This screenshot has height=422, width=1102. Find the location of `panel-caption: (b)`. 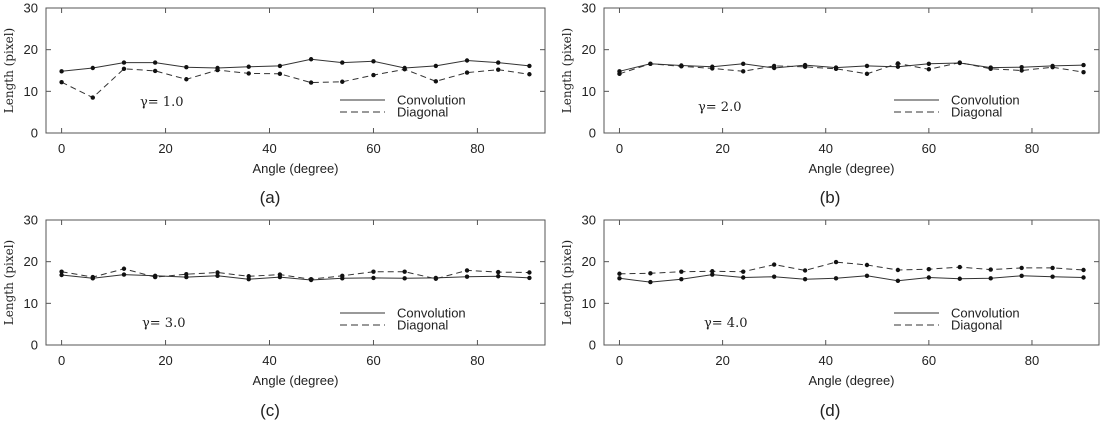

panel-caption: (b) is located at coordinates (830, 197).